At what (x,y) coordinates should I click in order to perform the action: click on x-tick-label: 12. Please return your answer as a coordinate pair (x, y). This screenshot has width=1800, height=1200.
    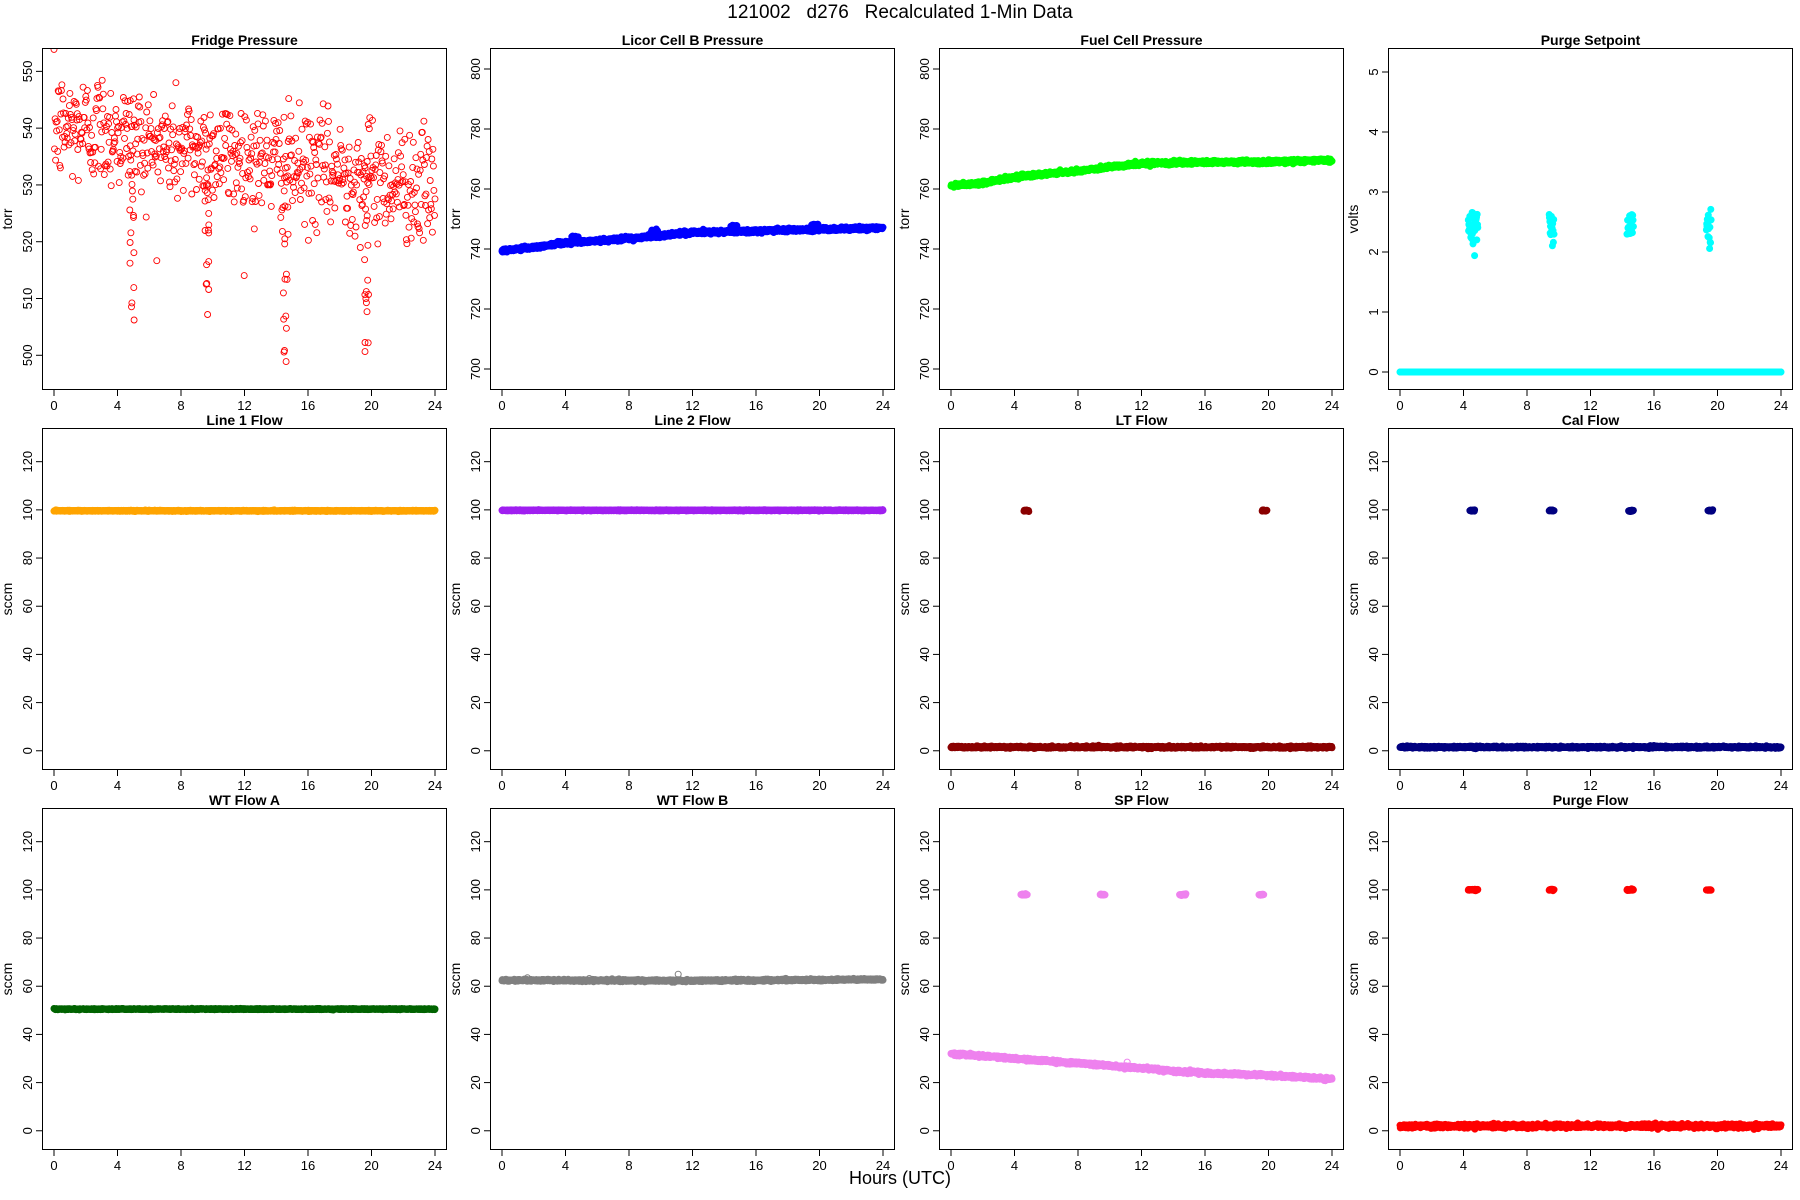
    Looking at the image, I should click on (1141, 405).